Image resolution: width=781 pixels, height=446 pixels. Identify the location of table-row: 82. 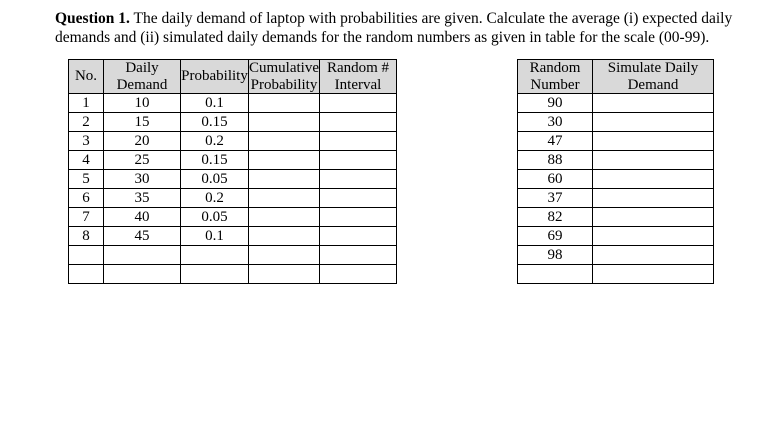
(615, 217).